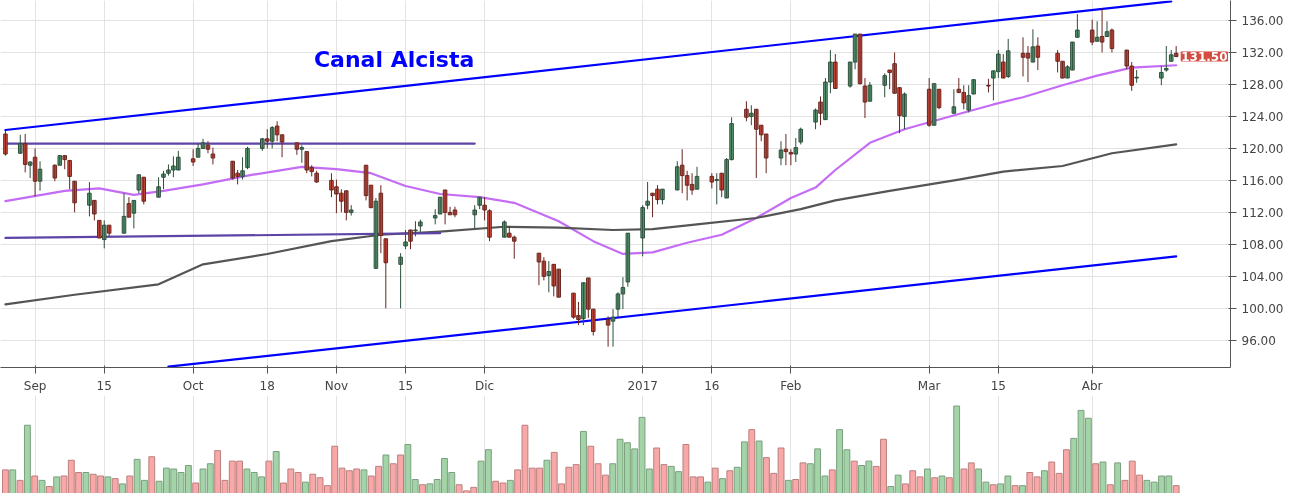  What do you see at coordinates (336, 385) in the screenshot?
I see `x-tick-label: Nov` at bounding box center [336, 385].